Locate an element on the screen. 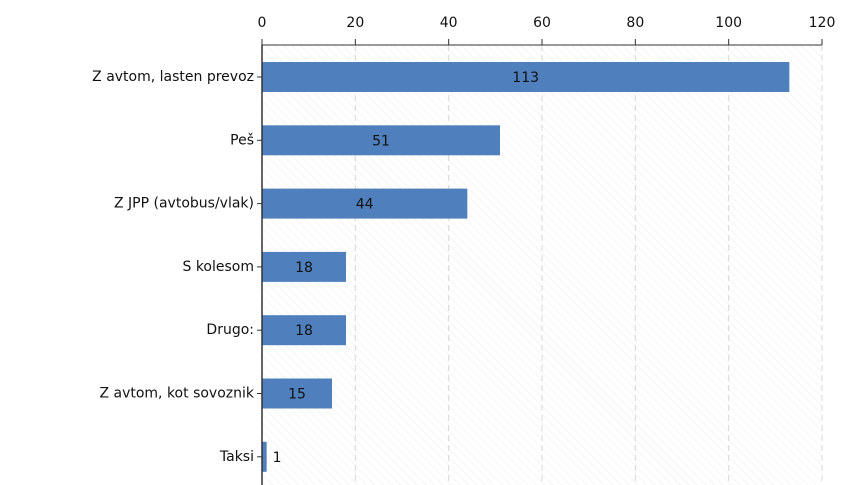 The width and height of the screenshot is (841, 485). x-tick-label: 120 is located at coordinates (822, 23).